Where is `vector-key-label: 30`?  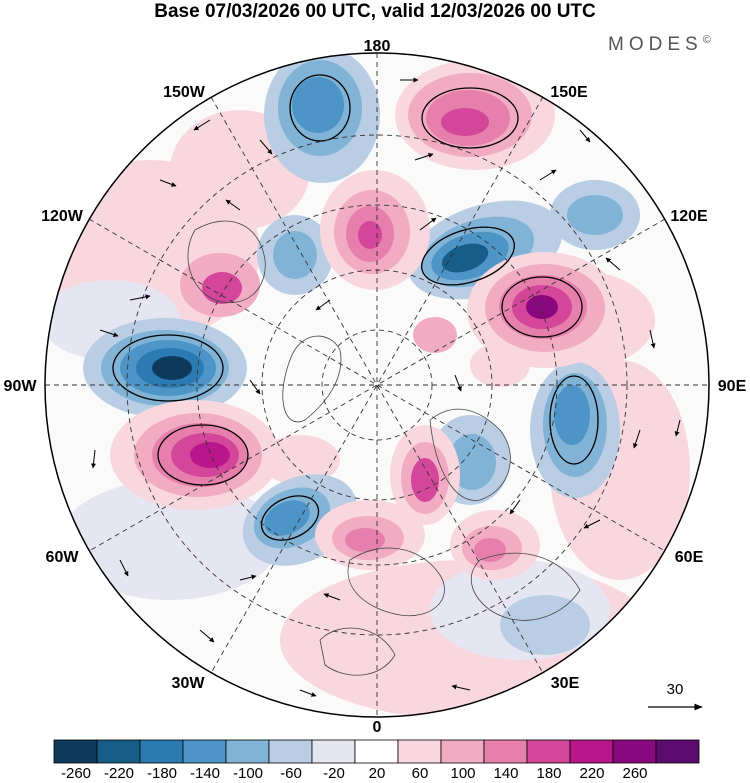 vector-key-label: 30 is located at coordinates (675, 689).